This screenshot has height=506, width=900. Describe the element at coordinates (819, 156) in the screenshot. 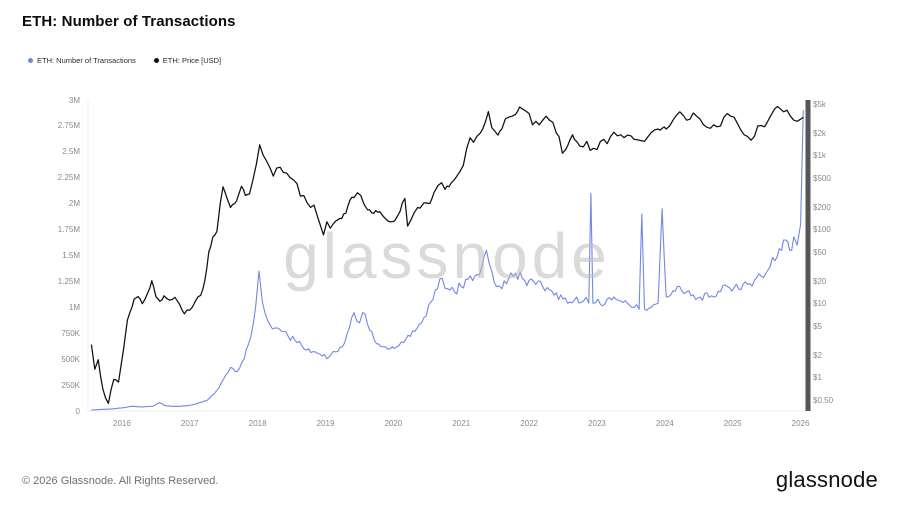

I see `y-axis-right-tick: $1k` at that location.